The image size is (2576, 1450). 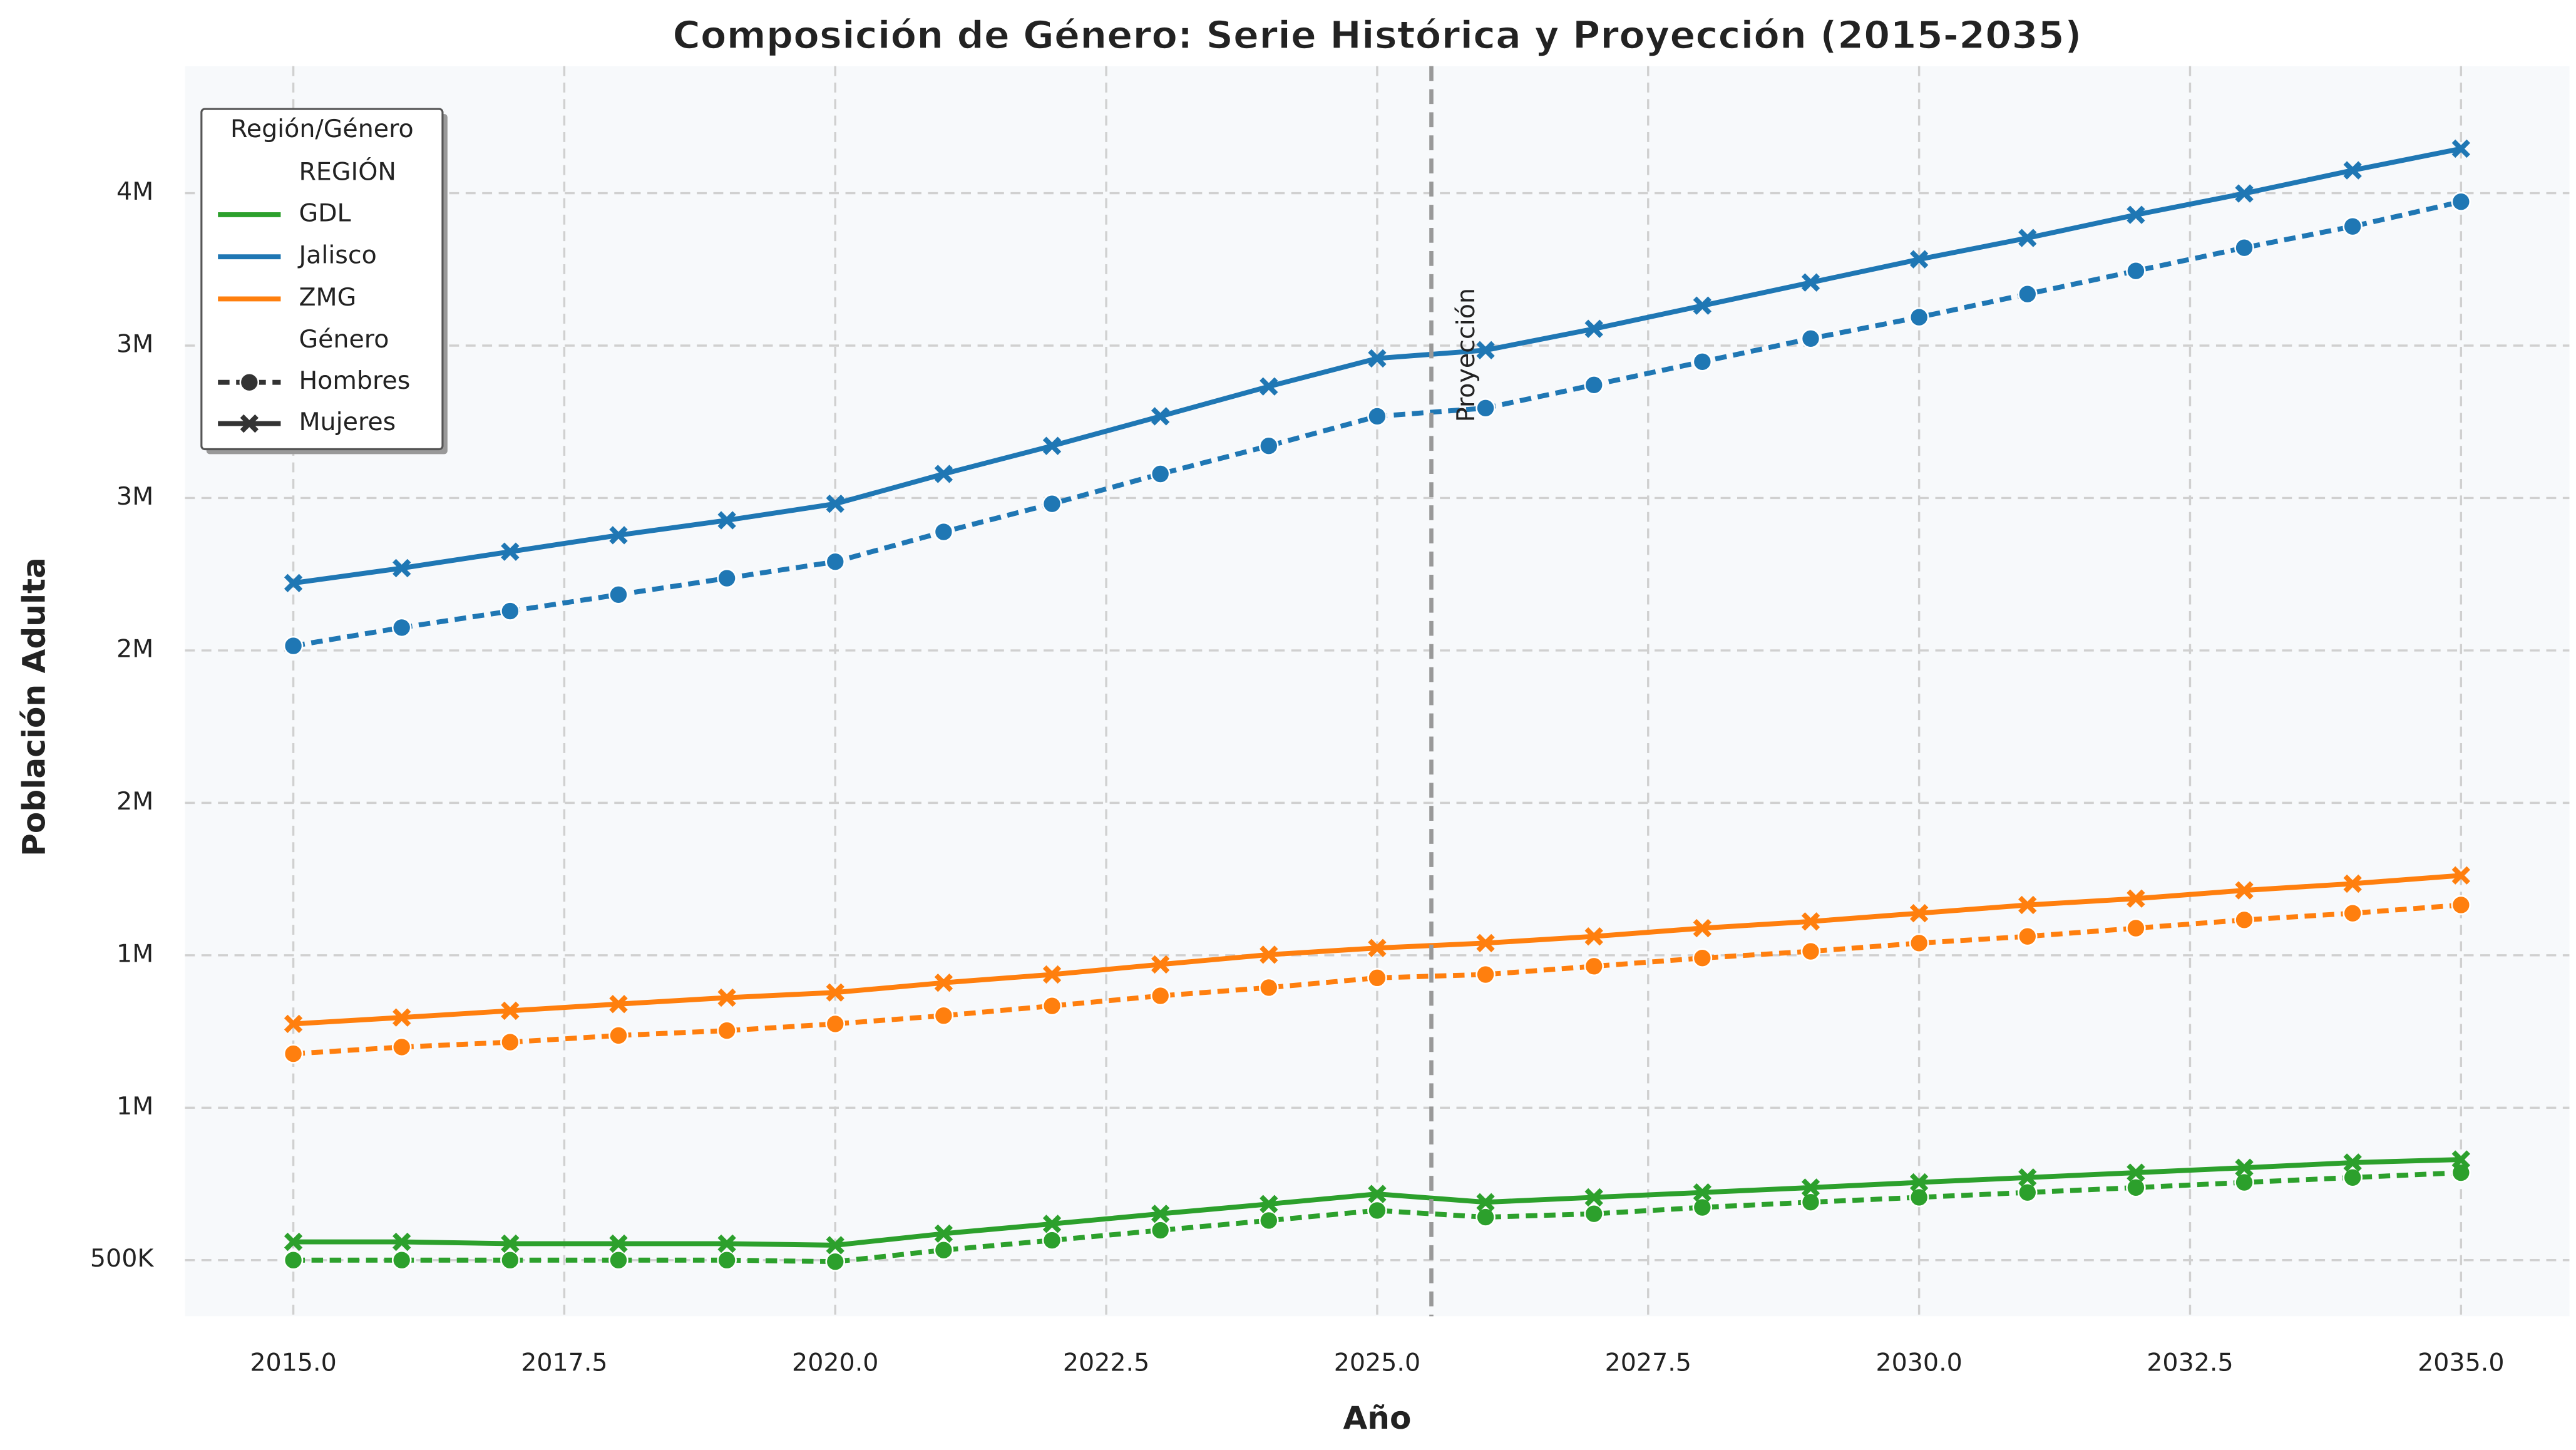 I want to click on y-tick-label: 500K, so click(x=122, y=1258).